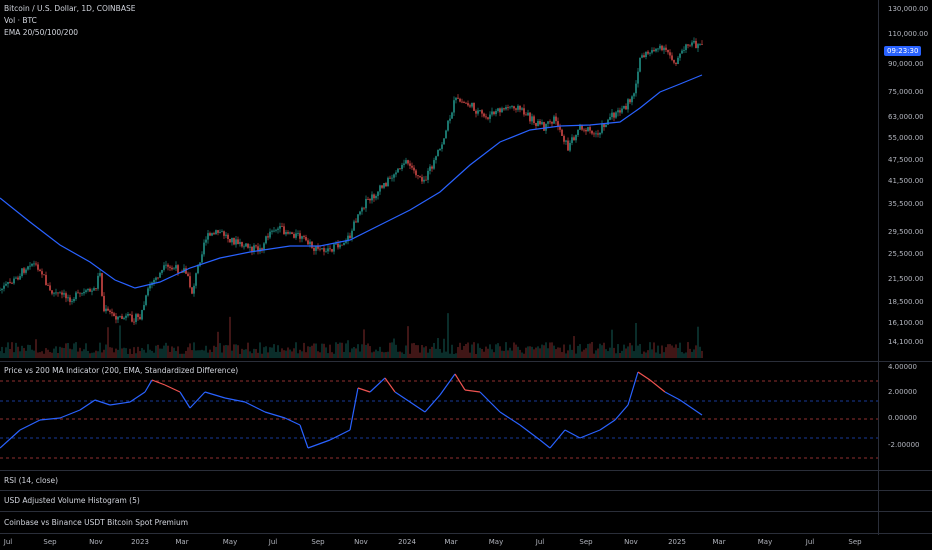 The image size is (932, 550). I want to click on rsi-pane-label: RSI (14, close), so click(31, 480).